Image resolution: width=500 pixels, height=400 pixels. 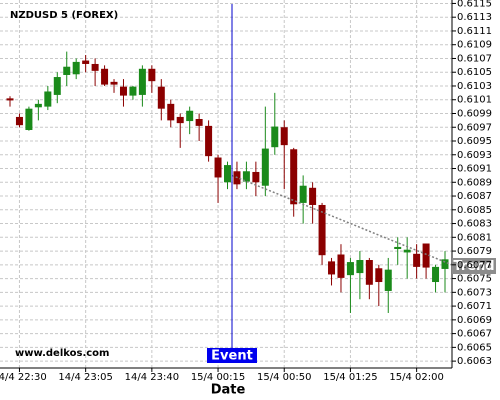 I want to click on y-tick-label: 0.6095, so click(x=474, y=141).